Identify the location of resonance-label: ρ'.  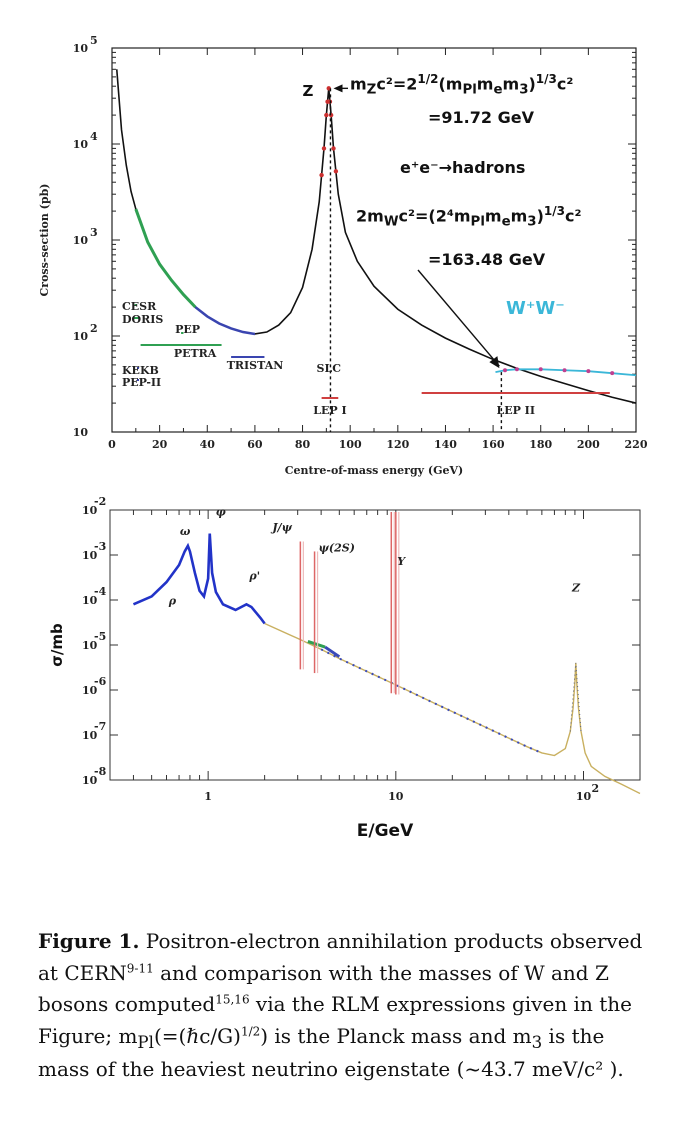
(254, 576).